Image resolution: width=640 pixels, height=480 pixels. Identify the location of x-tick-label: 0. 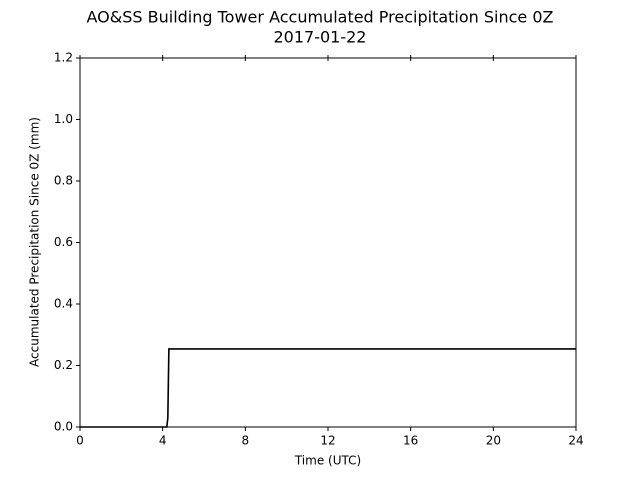
(80, 441).